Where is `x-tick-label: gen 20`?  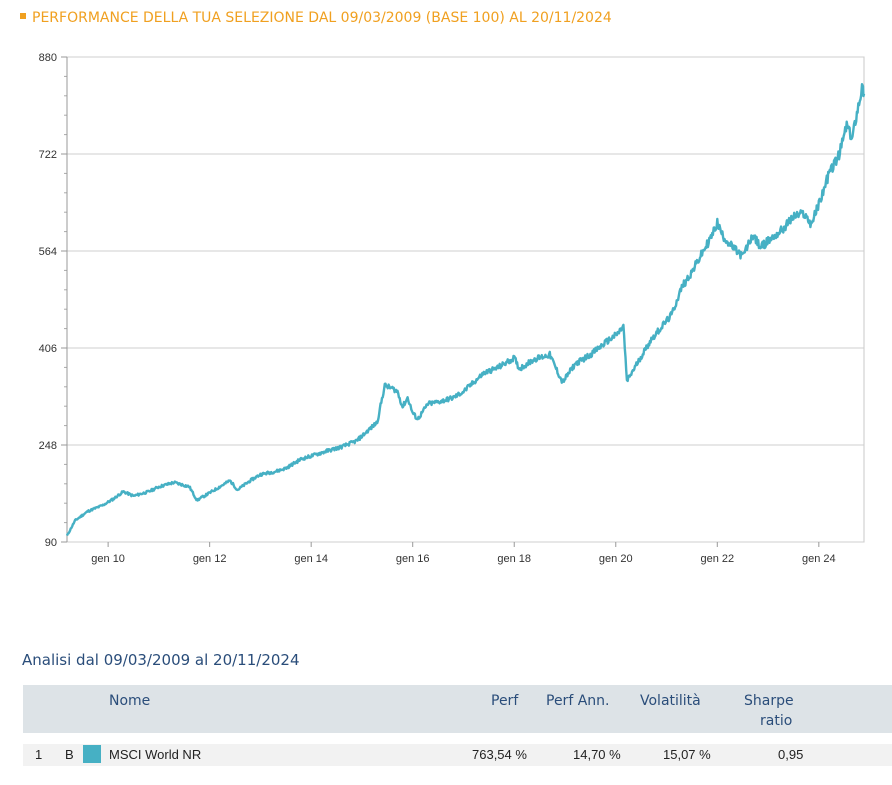
x-tick-label: gen 20 is located at coordinates (616, 559).